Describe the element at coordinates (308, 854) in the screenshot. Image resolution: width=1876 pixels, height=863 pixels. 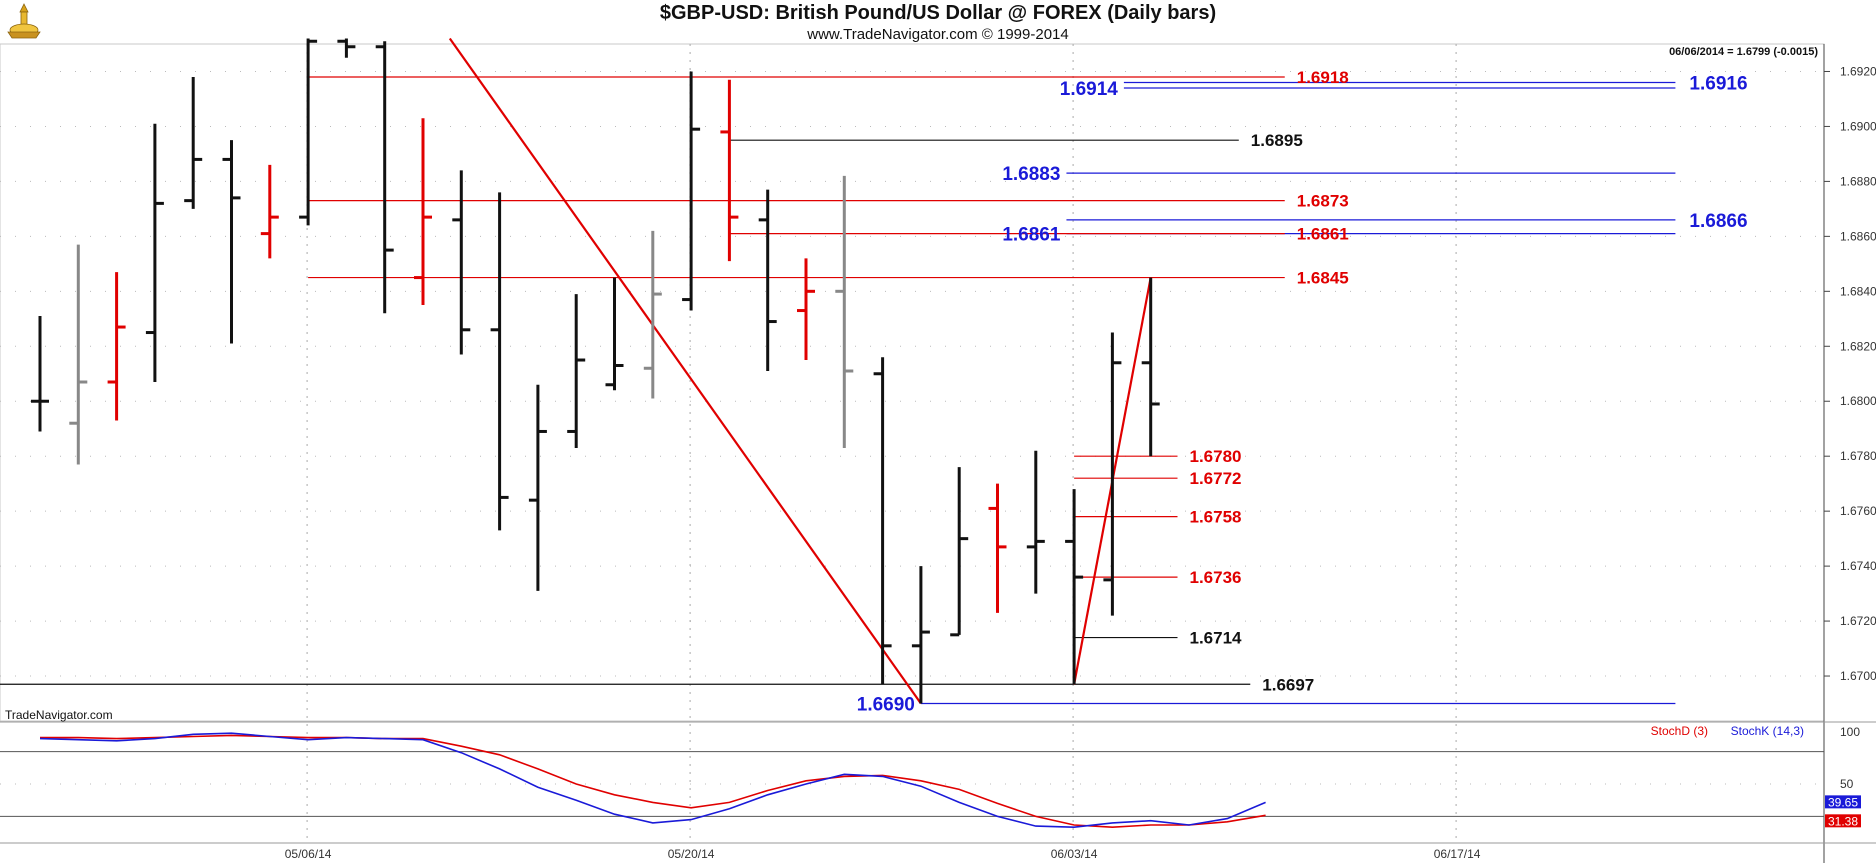
I see `x-tick-label: 05/06/14` at that location.